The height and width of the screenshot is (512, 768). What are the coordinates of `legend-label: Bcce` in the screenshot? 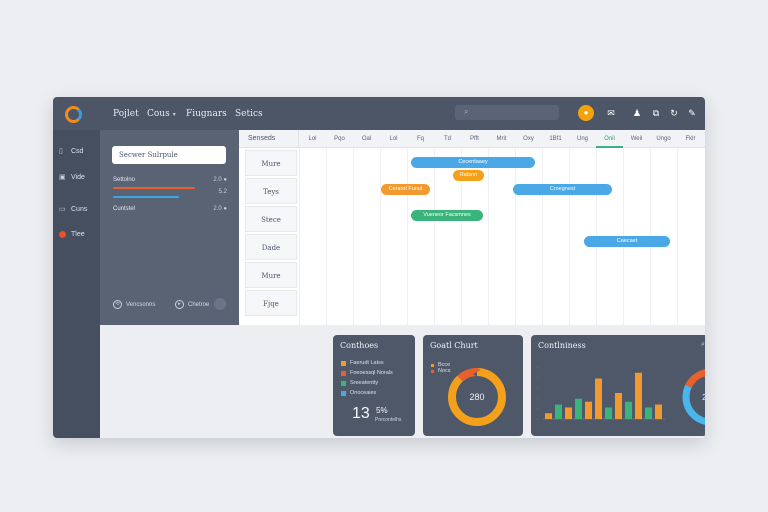 It's located at (444, 365).